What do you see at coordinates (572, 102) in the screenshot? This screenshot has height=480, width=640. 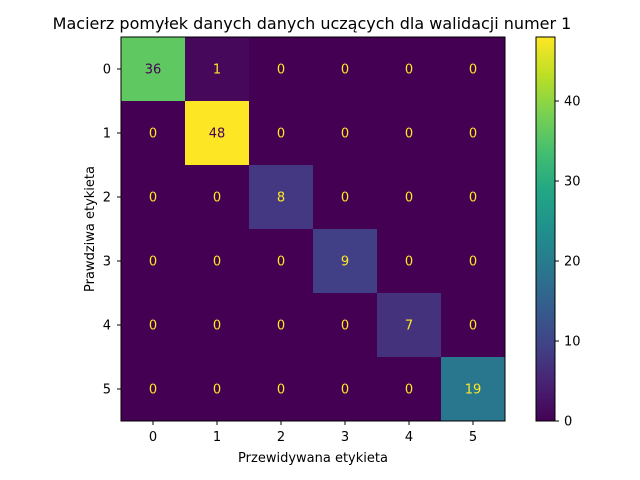 I see `colorbar-tick-label: 40` at bounding box center [572, 102].